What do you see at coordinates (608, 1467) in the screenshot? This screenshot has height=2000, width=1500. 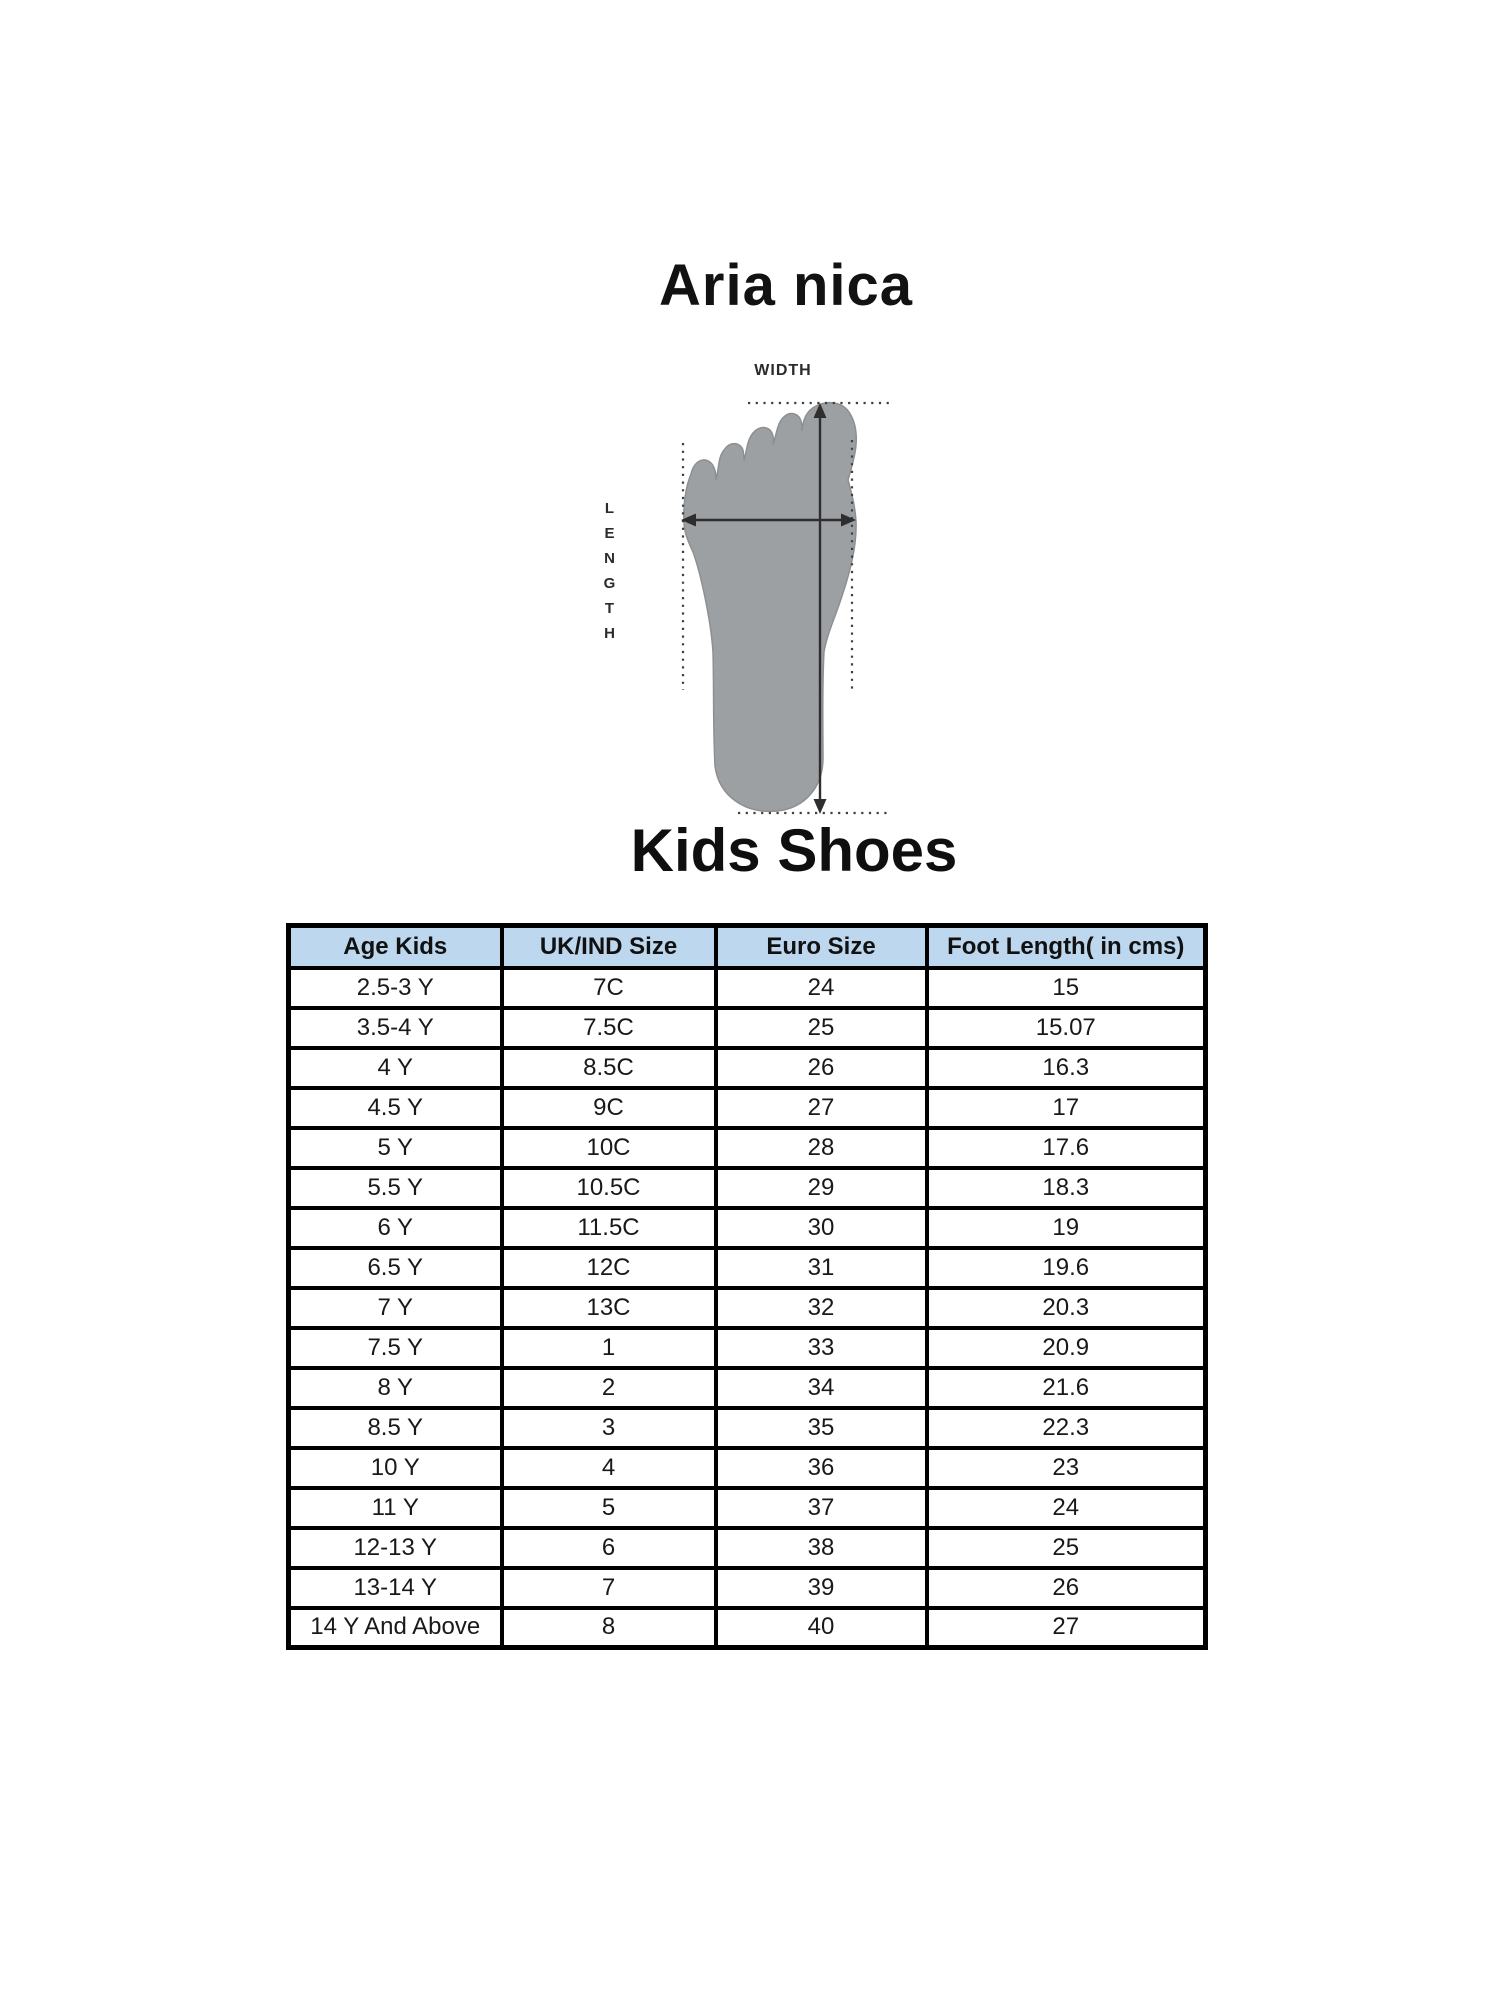 I see `cell-uk-ind-size: 4` at bounding box center [608, 1467].